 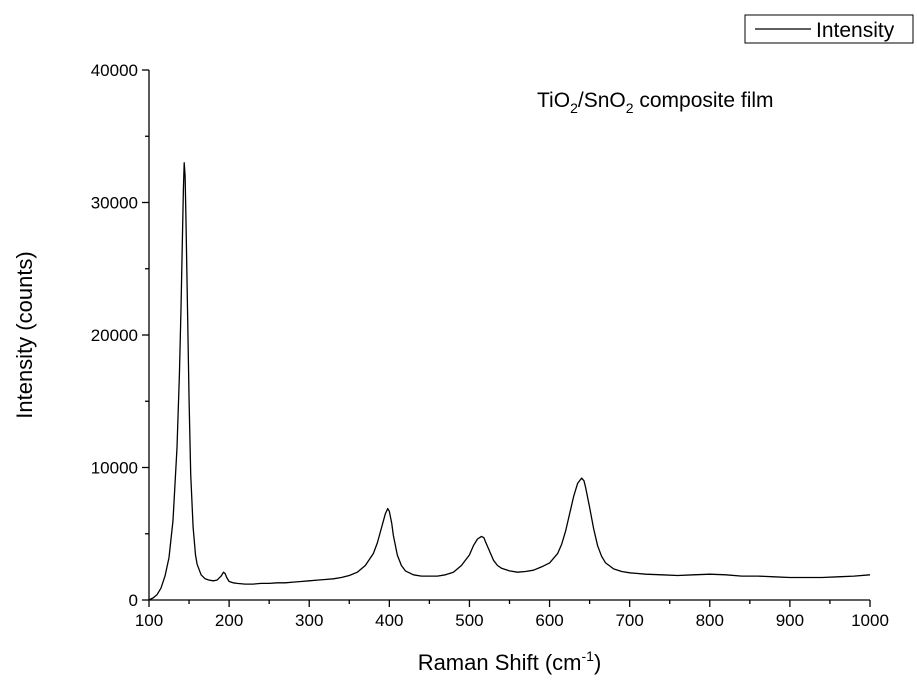 I want to click on legend-label: Intensity, so click(x=855, y=30).